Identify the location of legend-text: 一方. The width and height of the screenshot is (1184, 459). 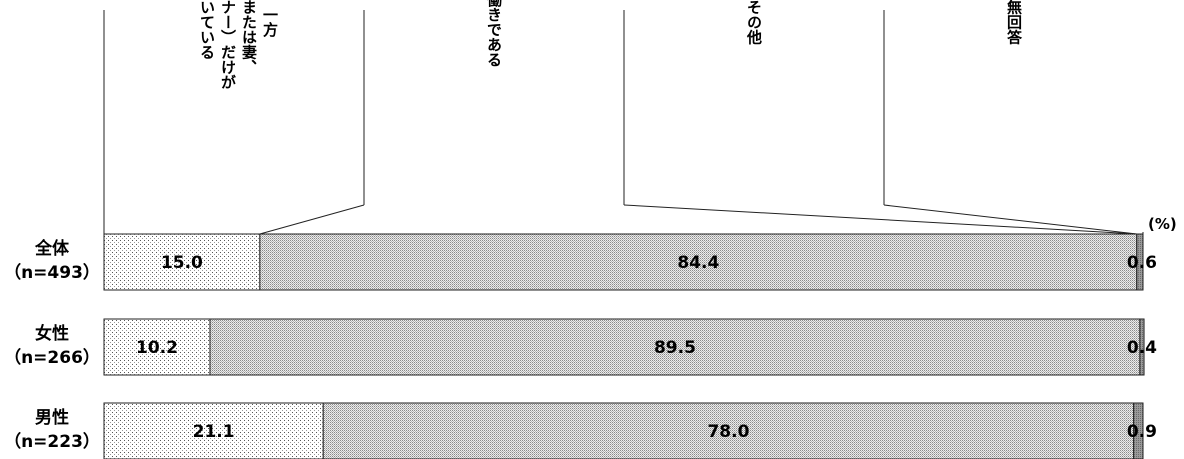
(270, 22).